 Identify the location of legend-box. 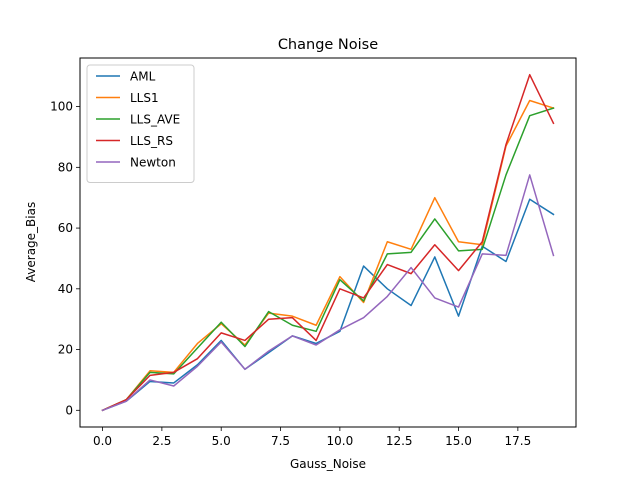
(140, 123).